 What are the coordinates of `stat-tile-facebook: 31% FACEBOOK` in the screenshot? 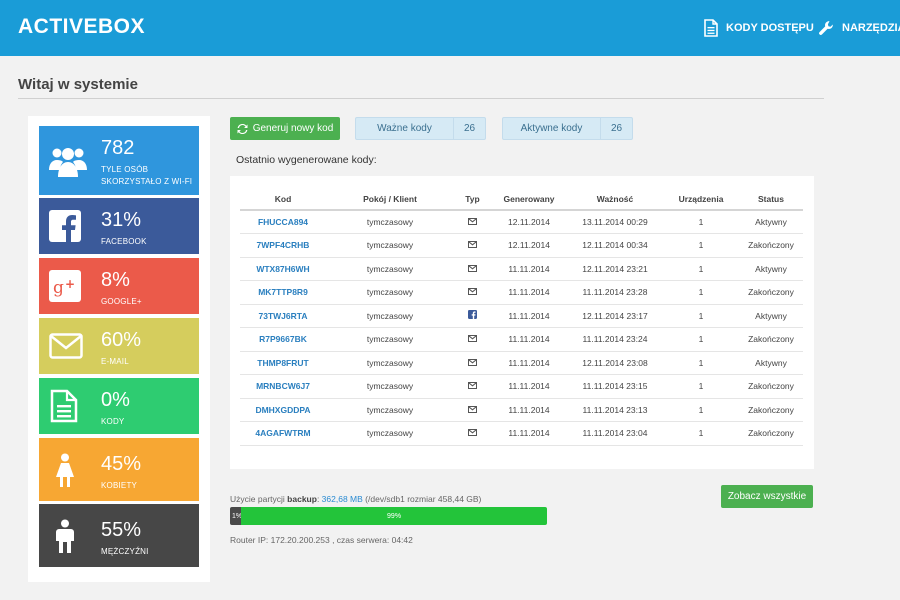 It's located at (119, 226).